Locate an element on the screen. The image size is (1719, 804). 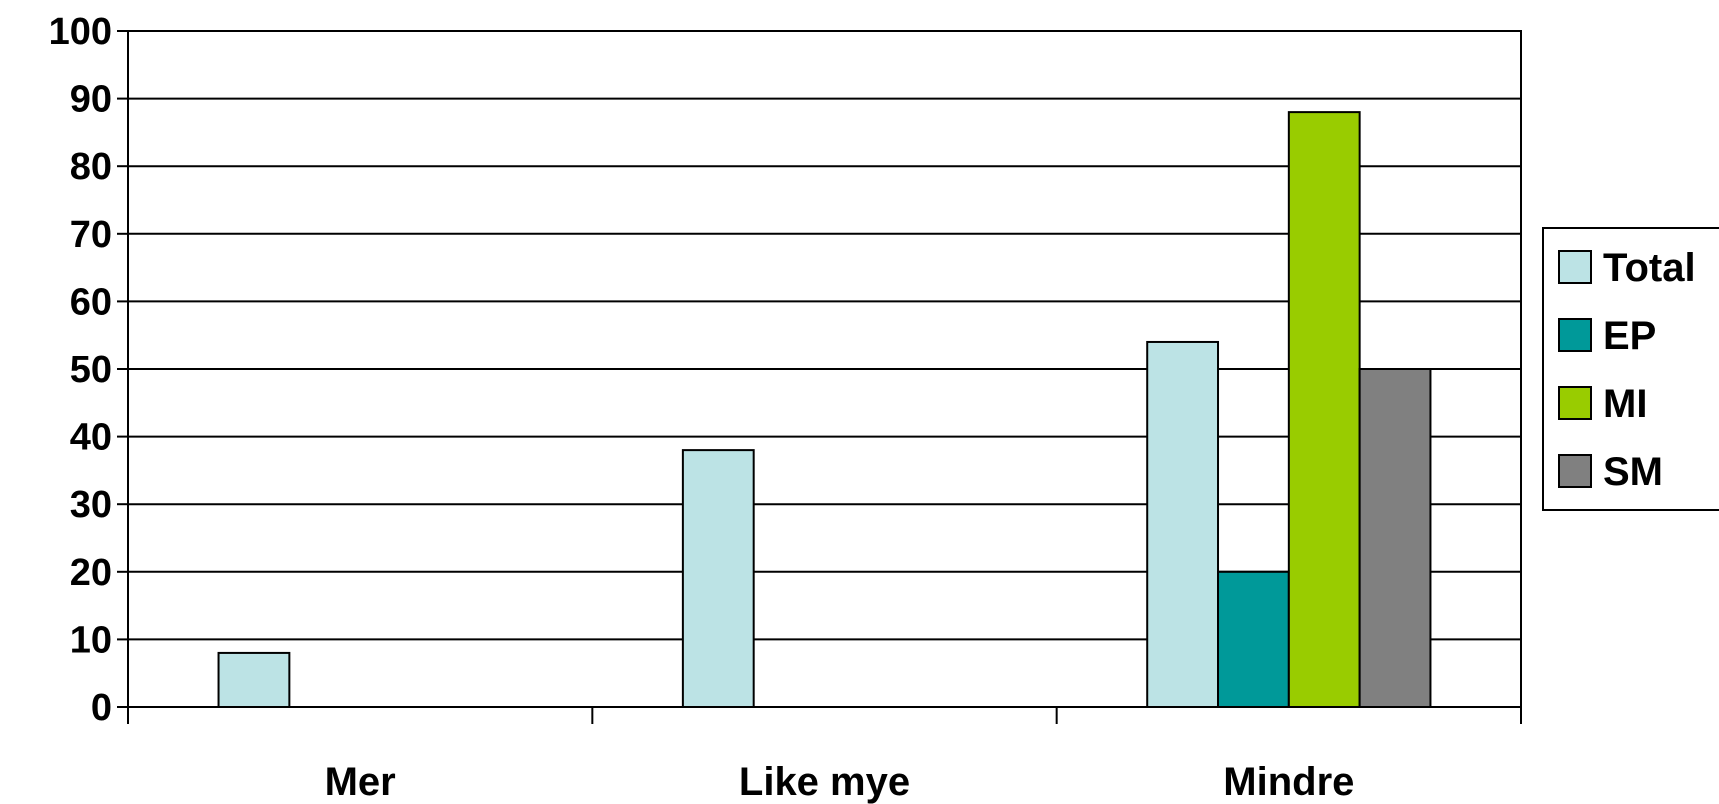
y-tick-label: 0 is located at coordinates (101, 708).